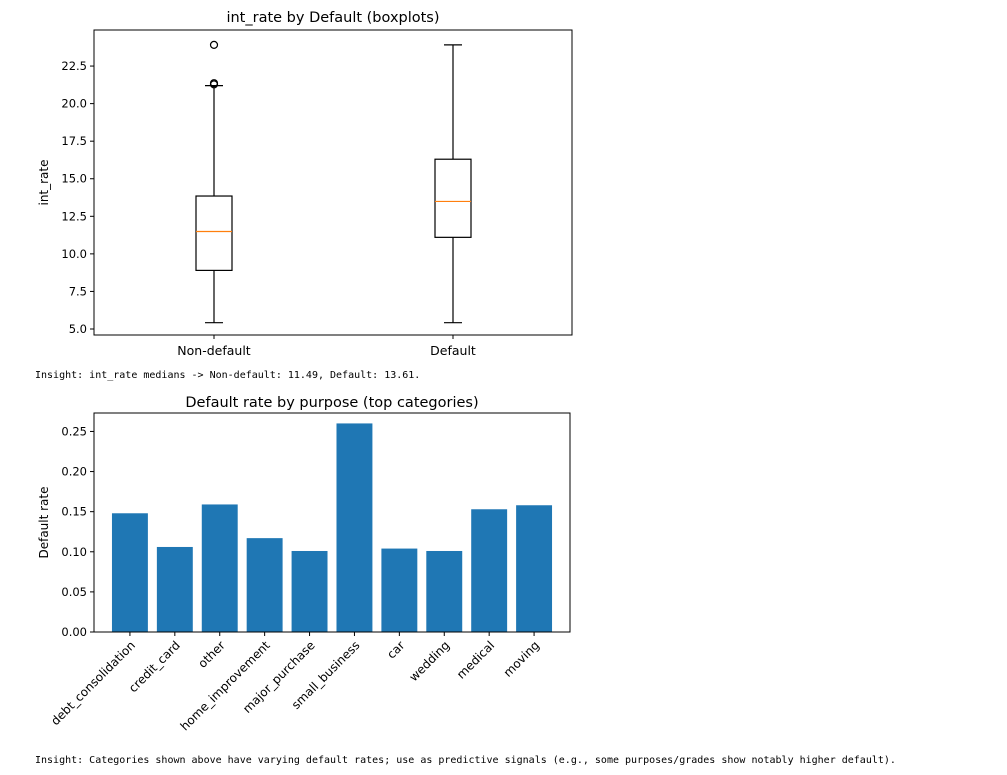  I want to click on x-tick-label: Non-default, so click(214, 350).